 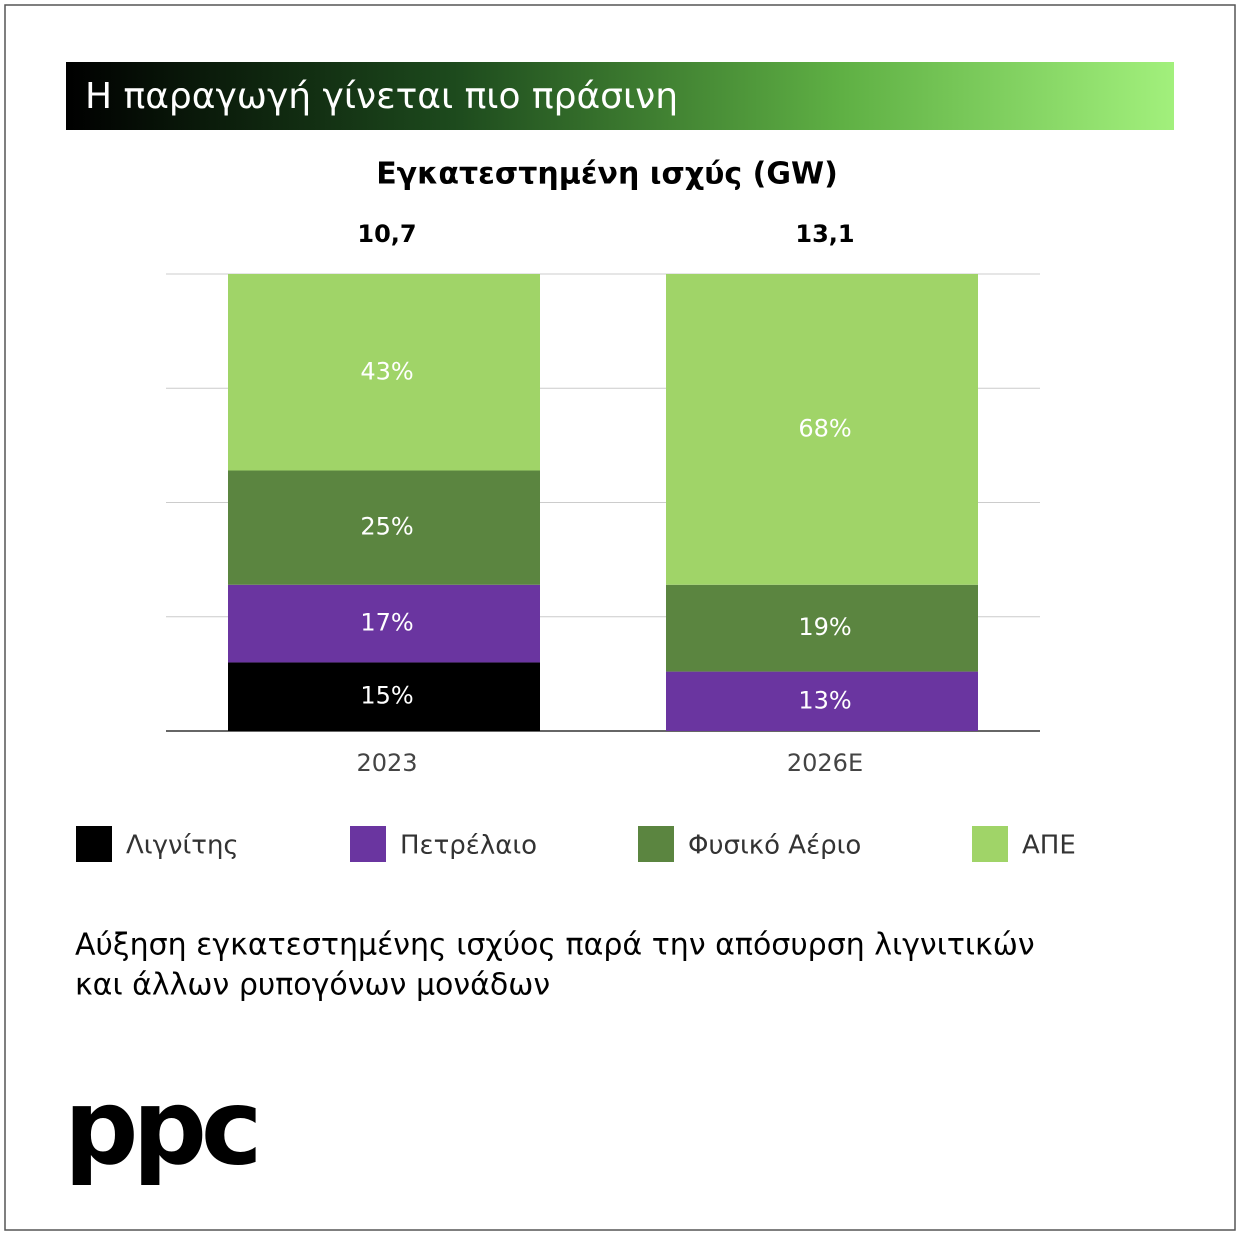 What do you see at coordinates (825, 763) in the screenshot?
I see `x-tick-label: 2026E` at bounding box center [825, 763].